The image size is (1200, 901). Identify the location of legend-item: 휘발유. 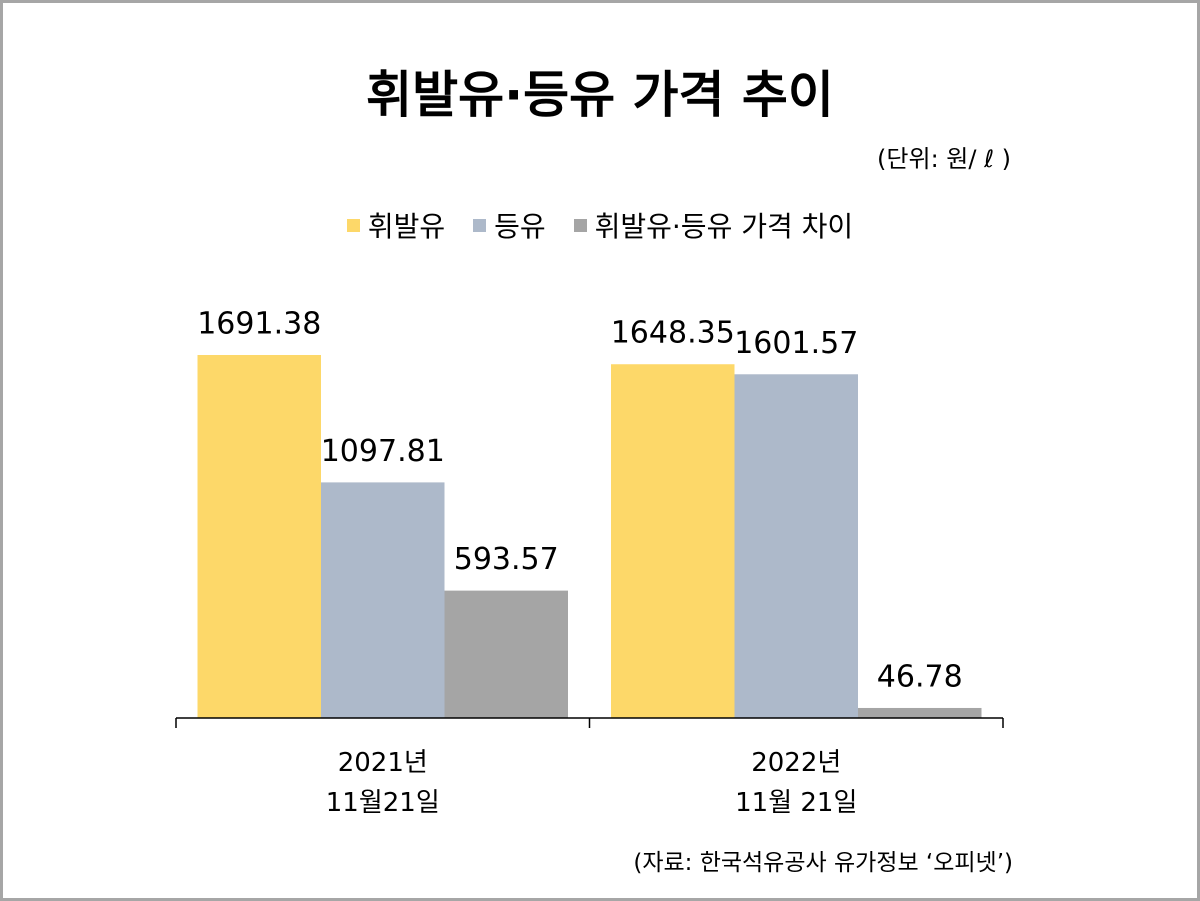
(396, 225).